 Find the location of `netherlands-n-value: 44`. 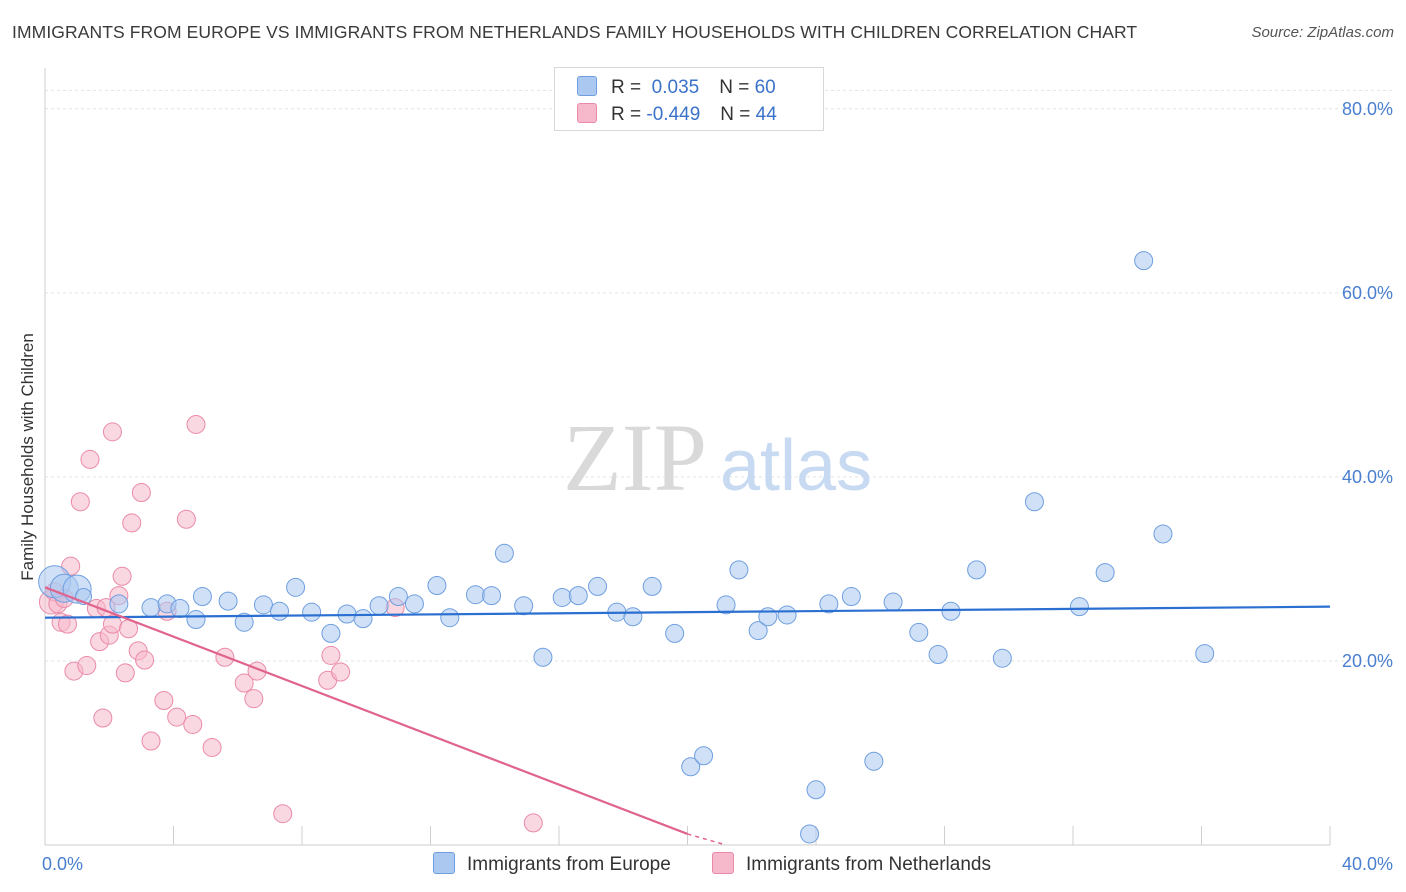

netherlands-n-value: 44 is located at coordinates (766, 114).